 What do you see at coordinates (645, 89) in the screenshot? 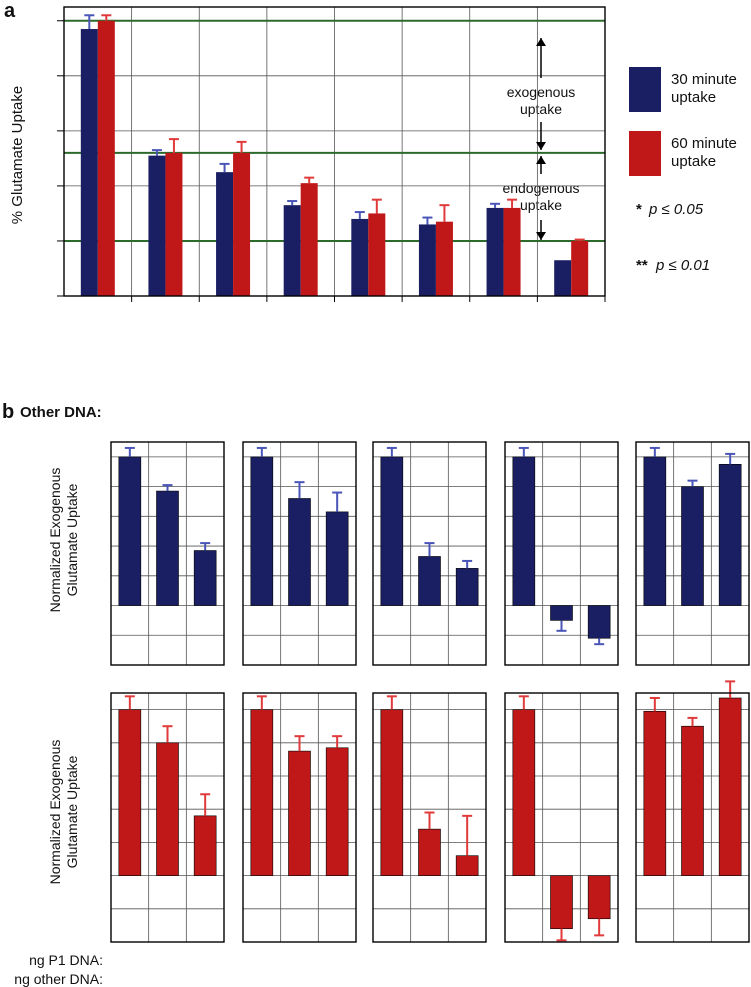
I see `legend-swatch-30min` at bounding box center [645, 89].